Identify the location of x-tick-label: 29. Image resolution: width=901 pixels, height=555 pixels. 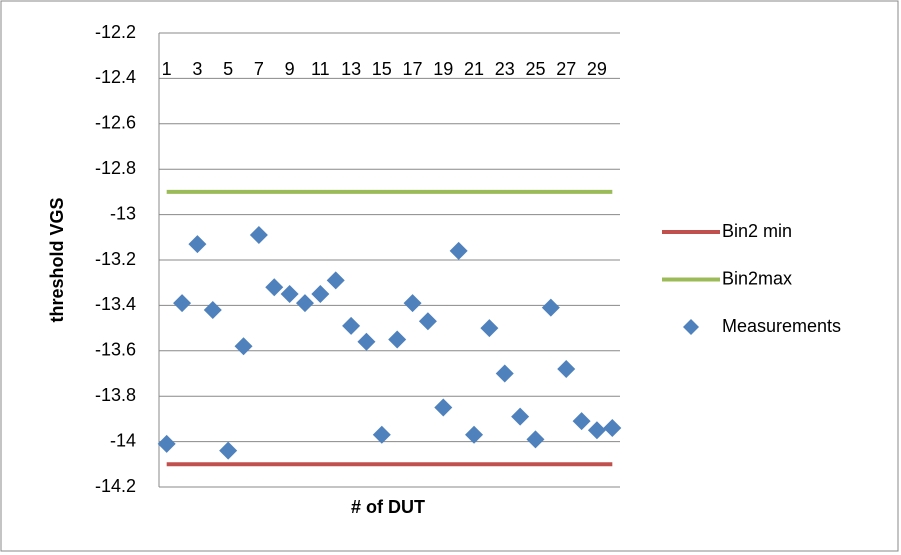
(597, 69).